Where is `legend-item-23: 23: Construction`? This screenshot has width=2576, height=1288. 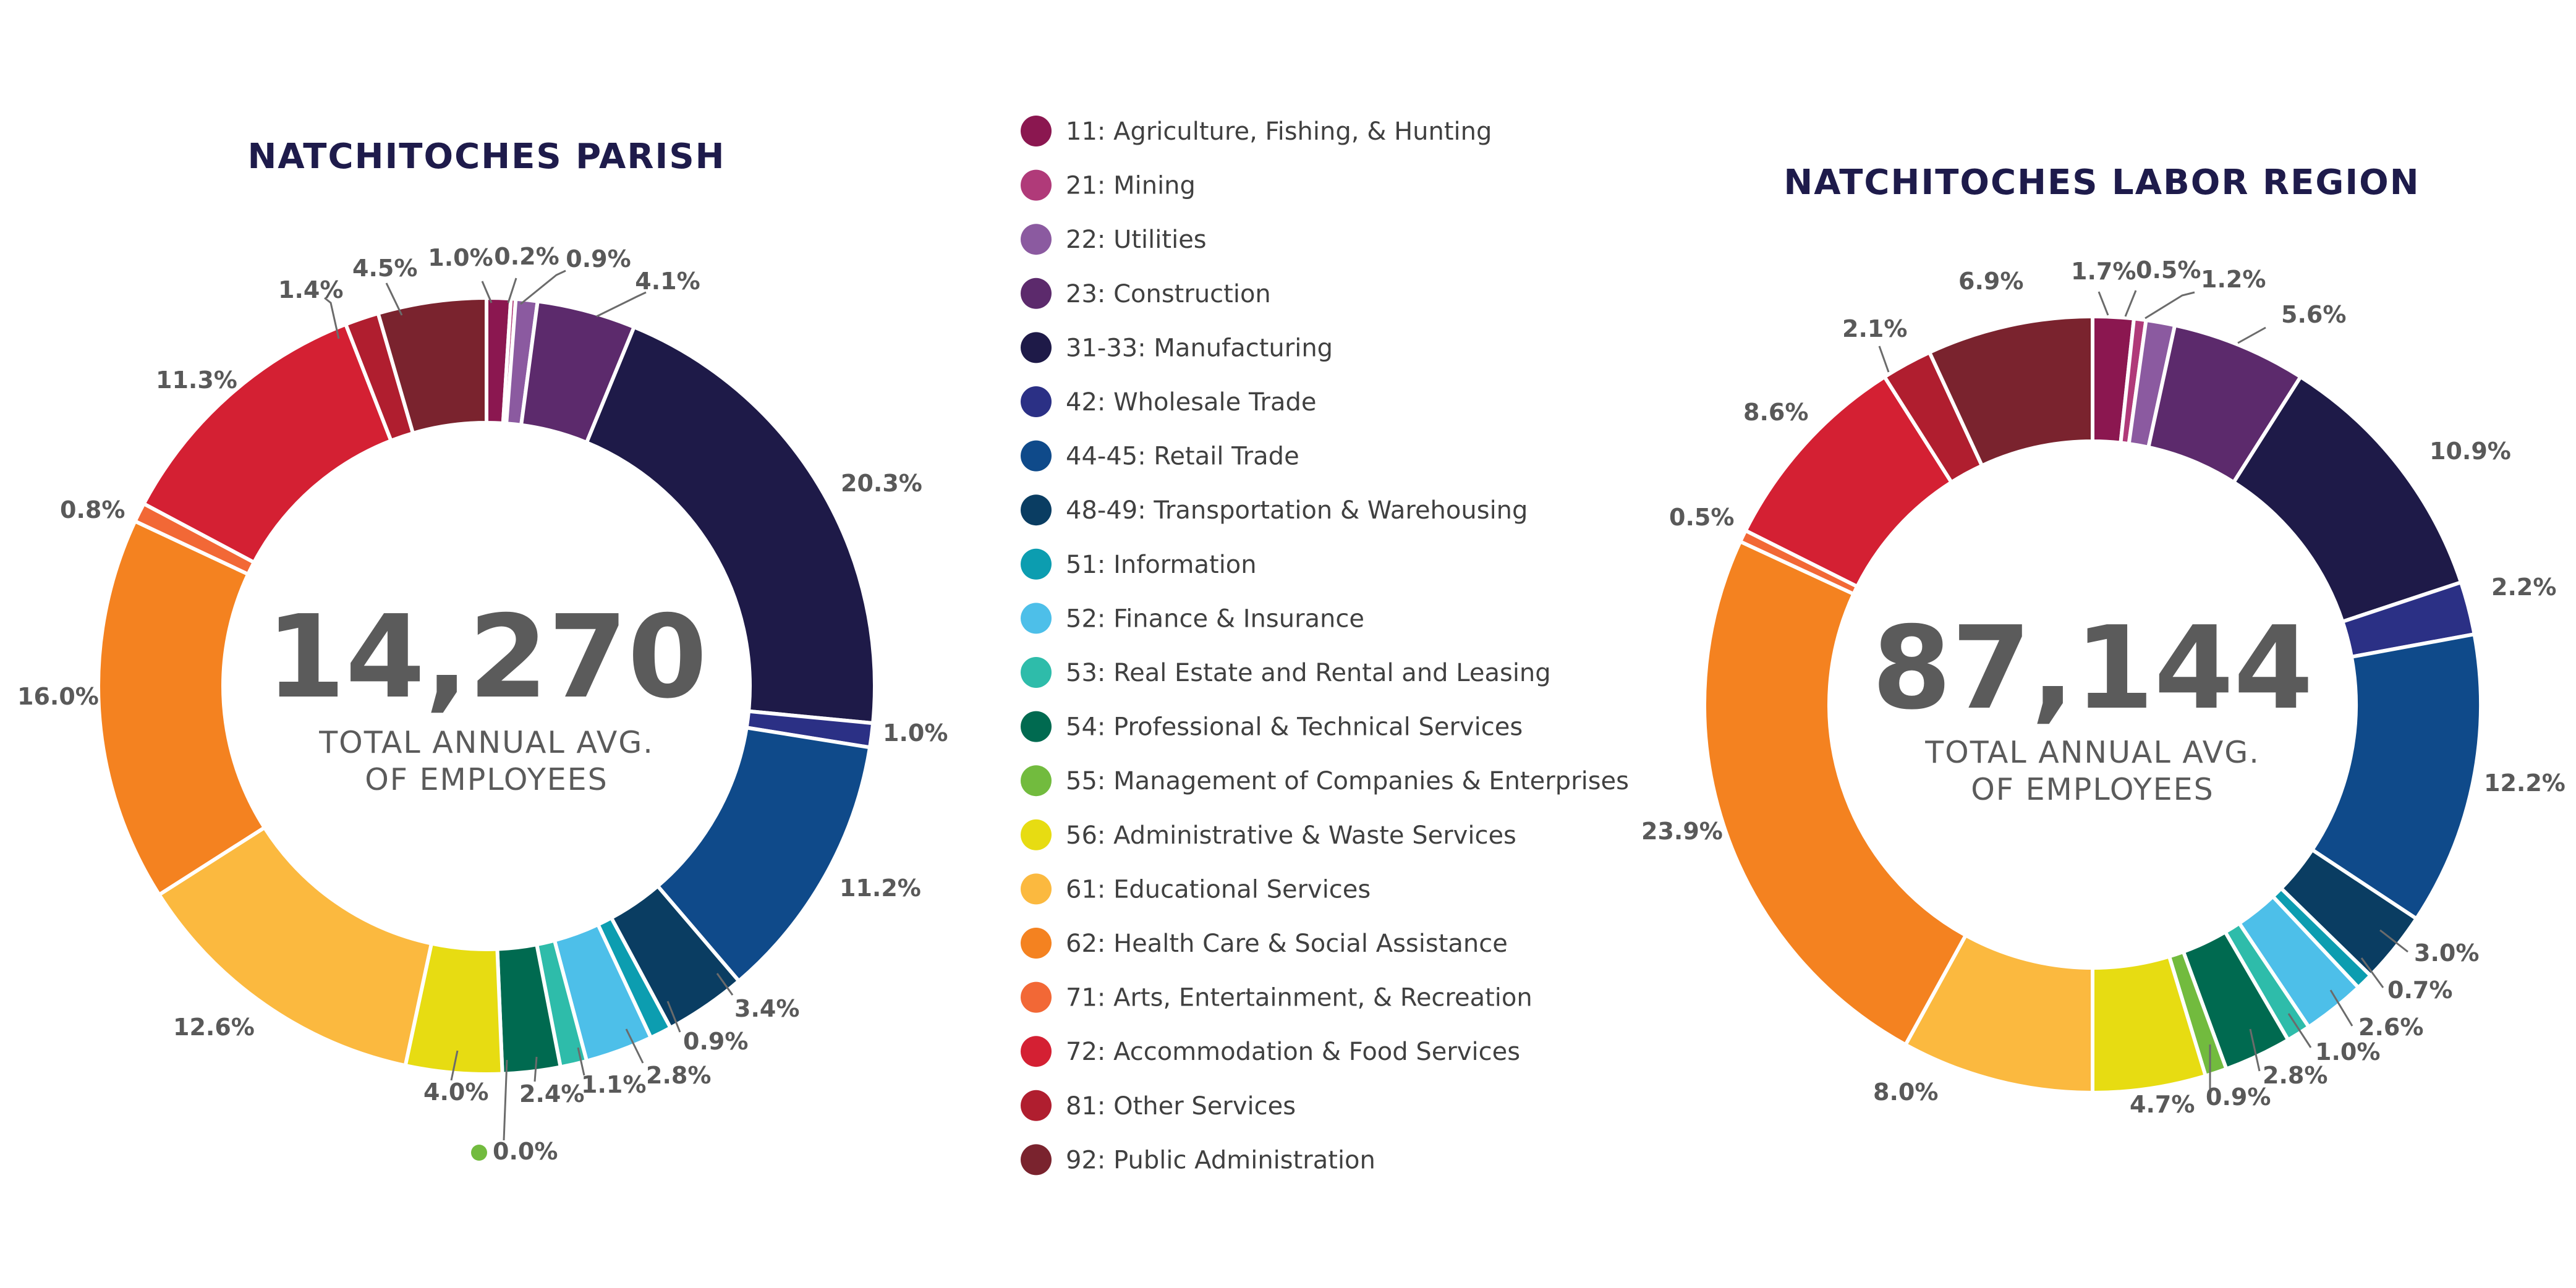 legend-item-23: 23: Construction is located at coordinates (1146, 293).